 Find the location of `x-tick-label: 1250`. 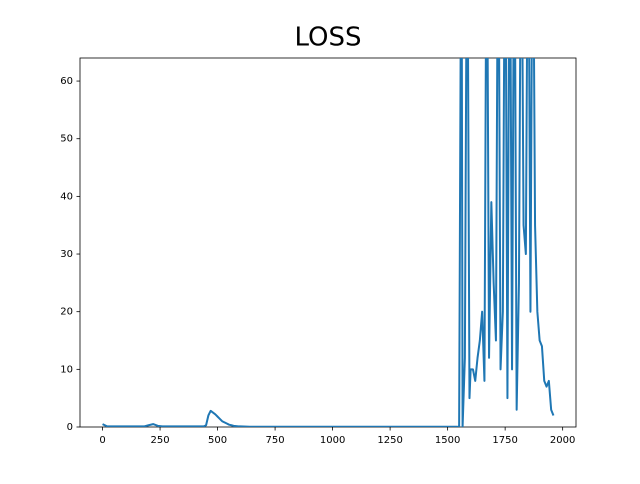

x-tick-label: 1250 is located at coordinates (389, 440).